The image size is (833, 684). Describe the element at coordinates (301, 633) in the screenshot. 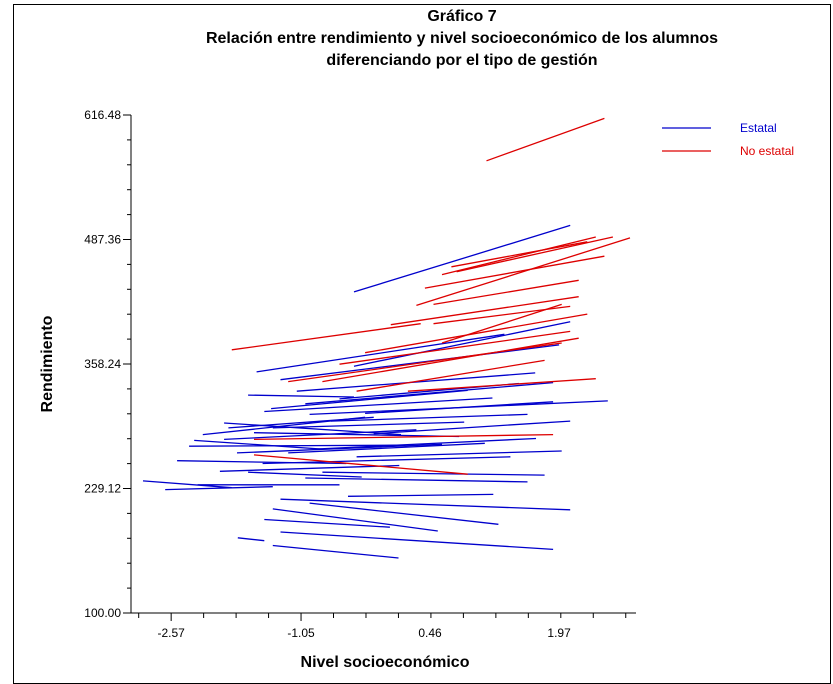

I see `x-tick-label: -1.05` at that location.